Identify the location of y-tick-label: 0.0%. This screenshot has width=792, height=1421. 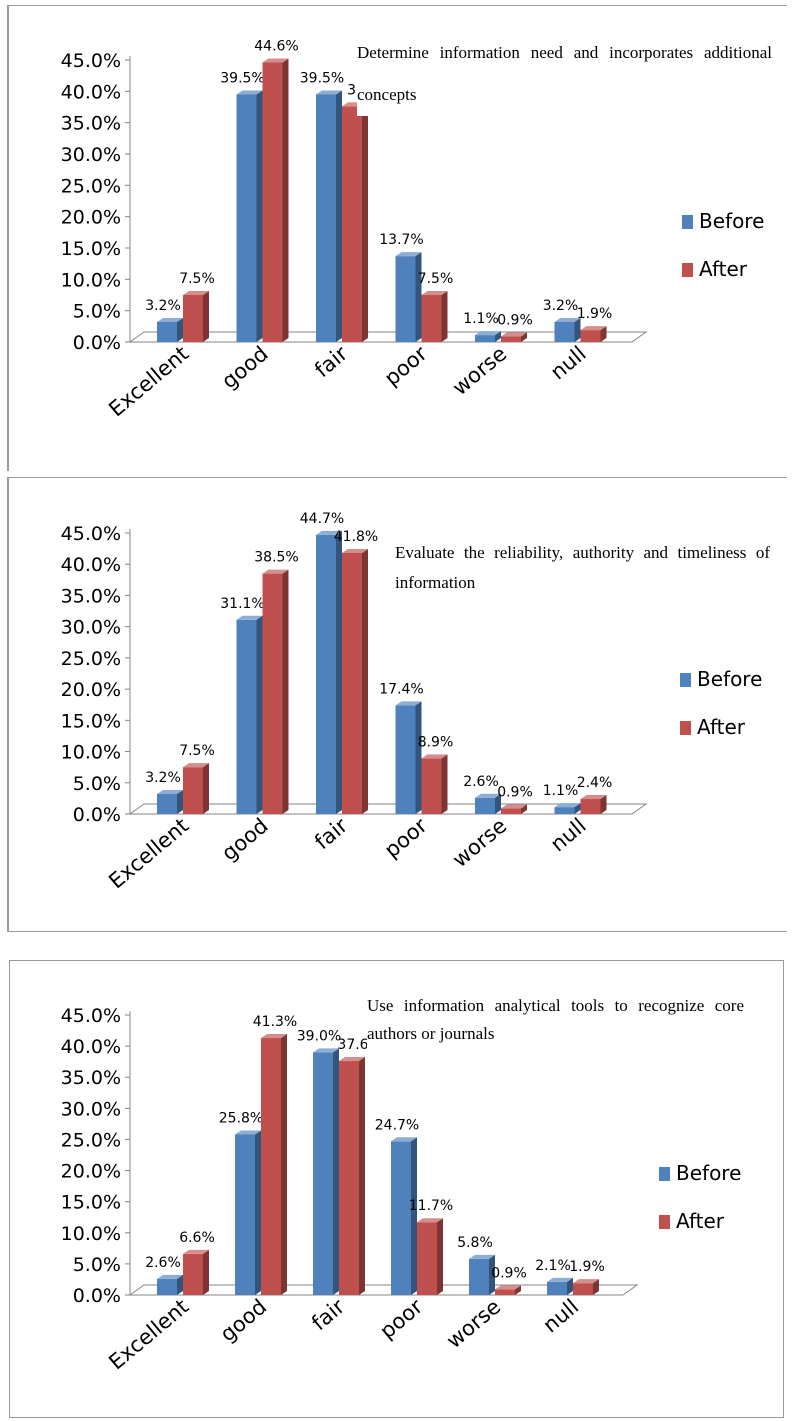
(97, 1296).